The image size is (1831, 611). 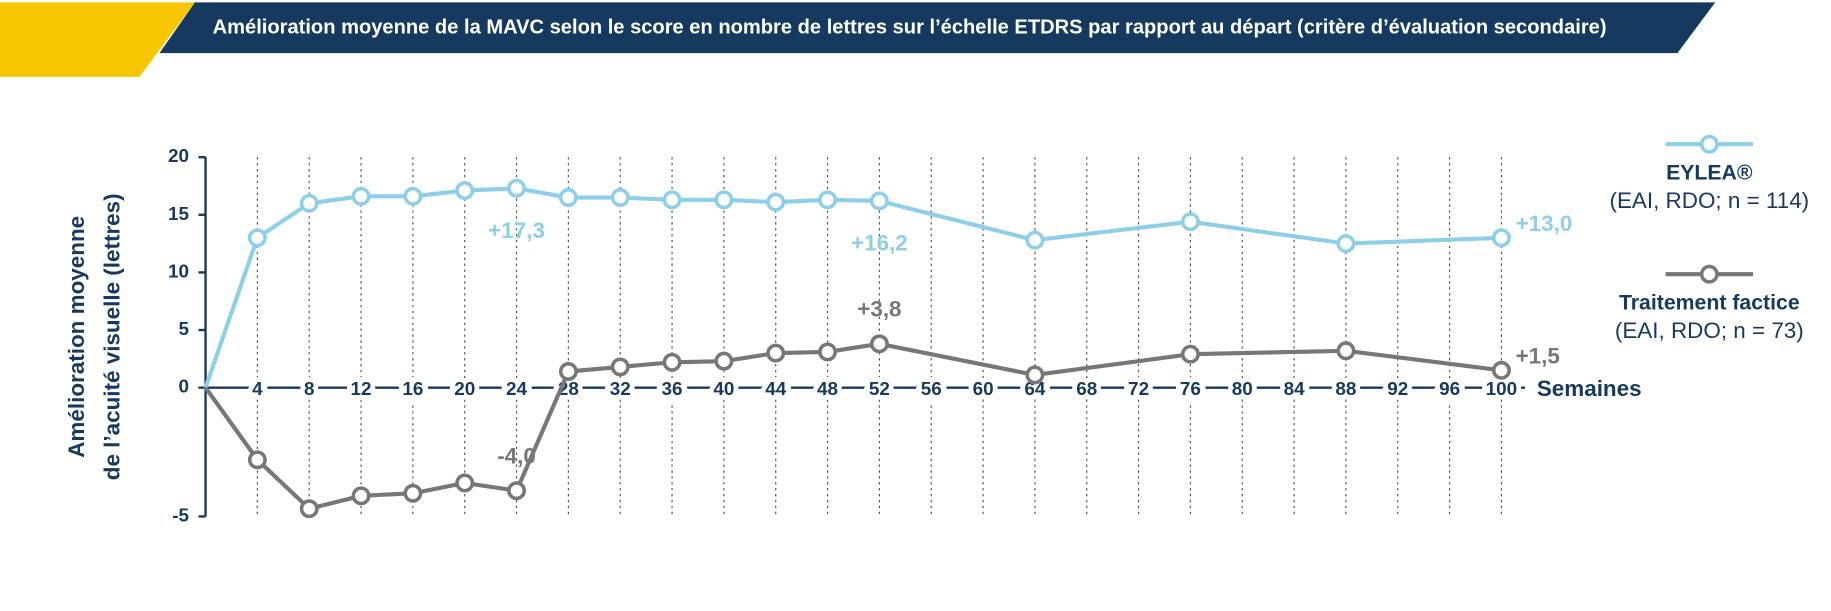 What do you see at coordinates (931, 389) in the screenshot?
I see `x-tick-label: 56` at bounding box center [931, 389].